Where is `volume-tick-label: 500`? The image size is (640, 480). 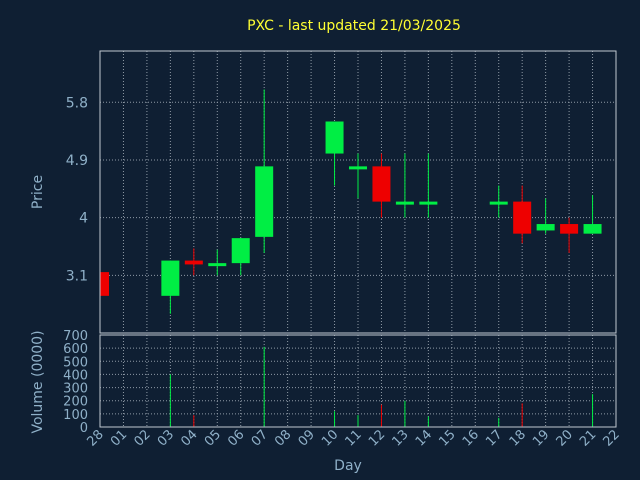 volume-tick-label: 500 is located at coordinates (75, 362).